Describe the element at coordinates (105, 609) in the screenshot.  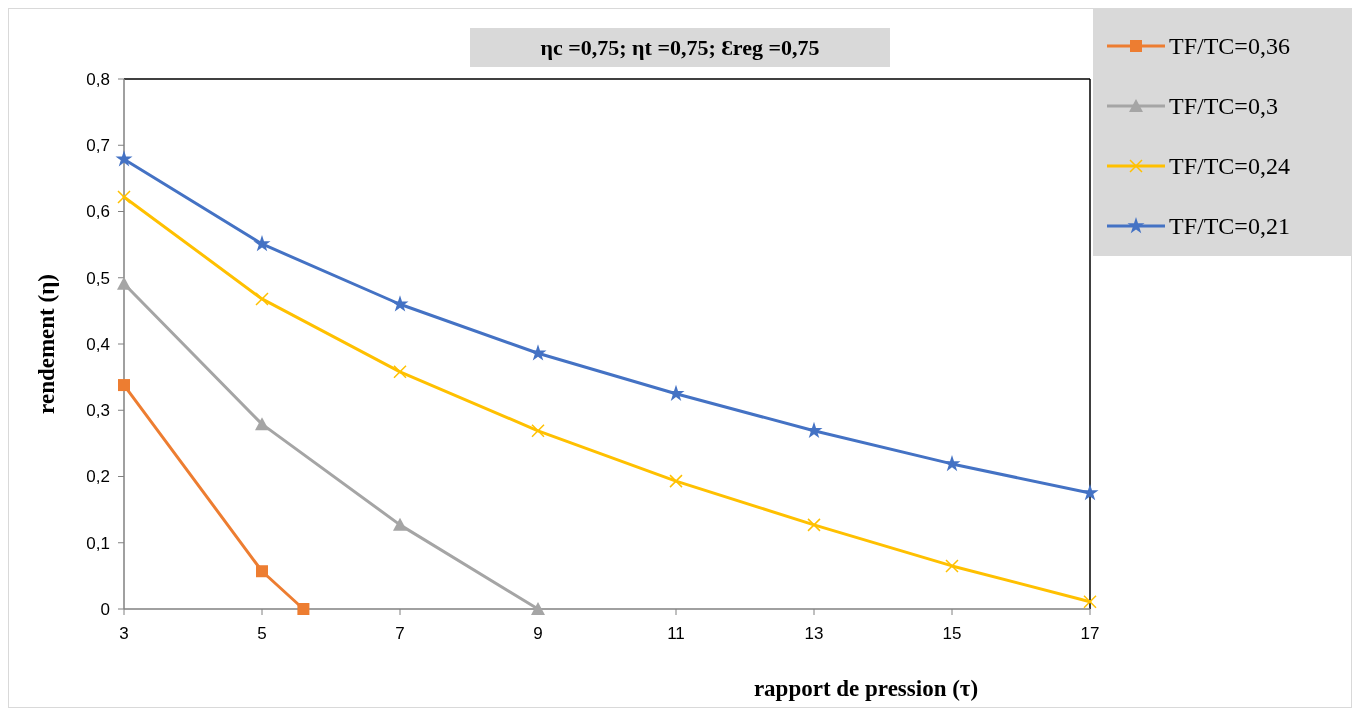
I see `y-tick-label: 0` at that location.